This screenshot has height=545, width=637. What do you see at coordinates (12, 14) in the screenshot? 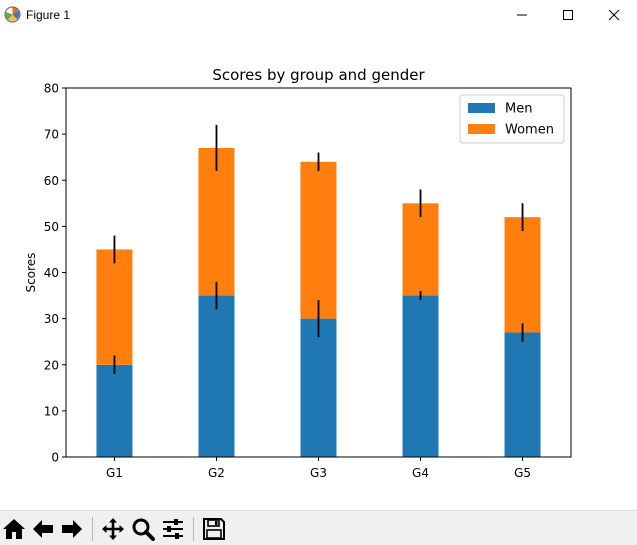
I see `matplotlib-logo-icon` at bounding box center [12, 14].